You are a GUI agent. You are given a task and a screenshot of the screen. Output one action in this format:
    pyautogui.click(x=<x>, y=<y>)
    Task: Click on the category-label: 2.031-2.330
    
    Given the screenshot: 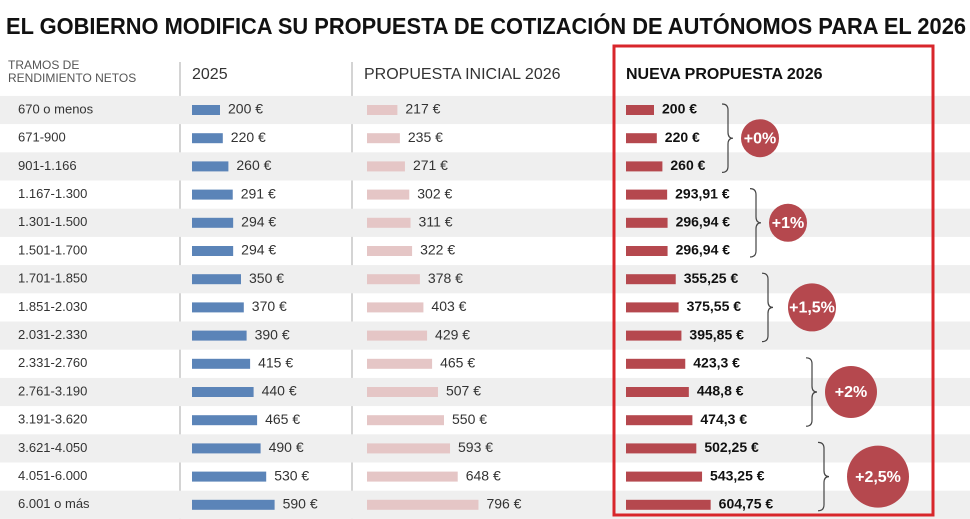 What is the action you would take?
    pyautogui.click(x=52, y=334)
    